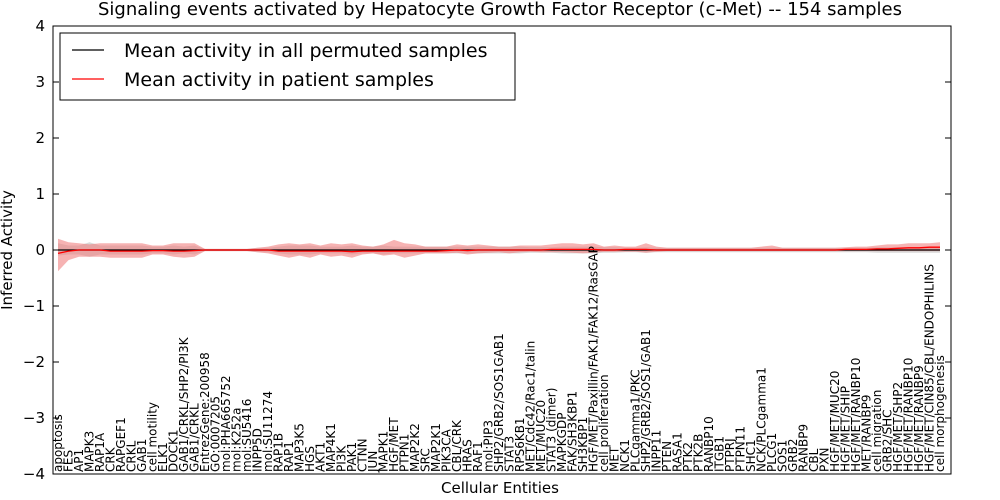  I want to click on x-tick-label: mol:PIP3, so click(489, 446).